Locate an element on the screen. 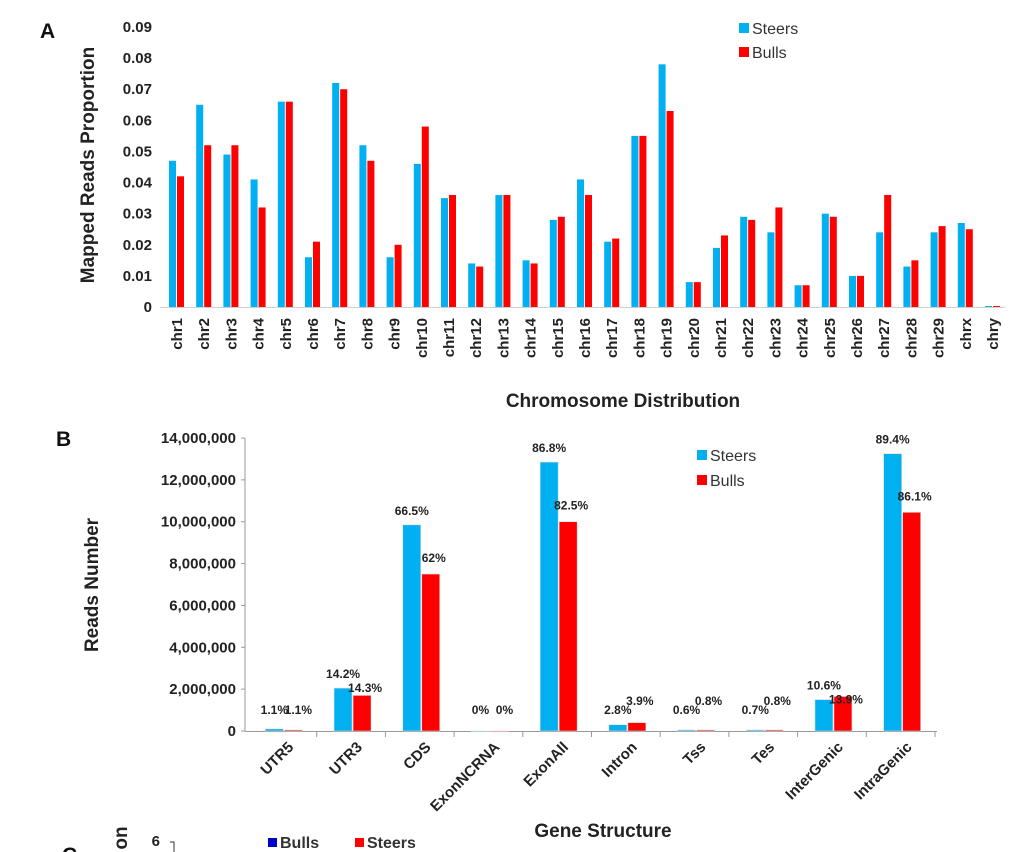  panel-b-x-tick-label: ExonNCRNA is located at coordinates (465, 777).